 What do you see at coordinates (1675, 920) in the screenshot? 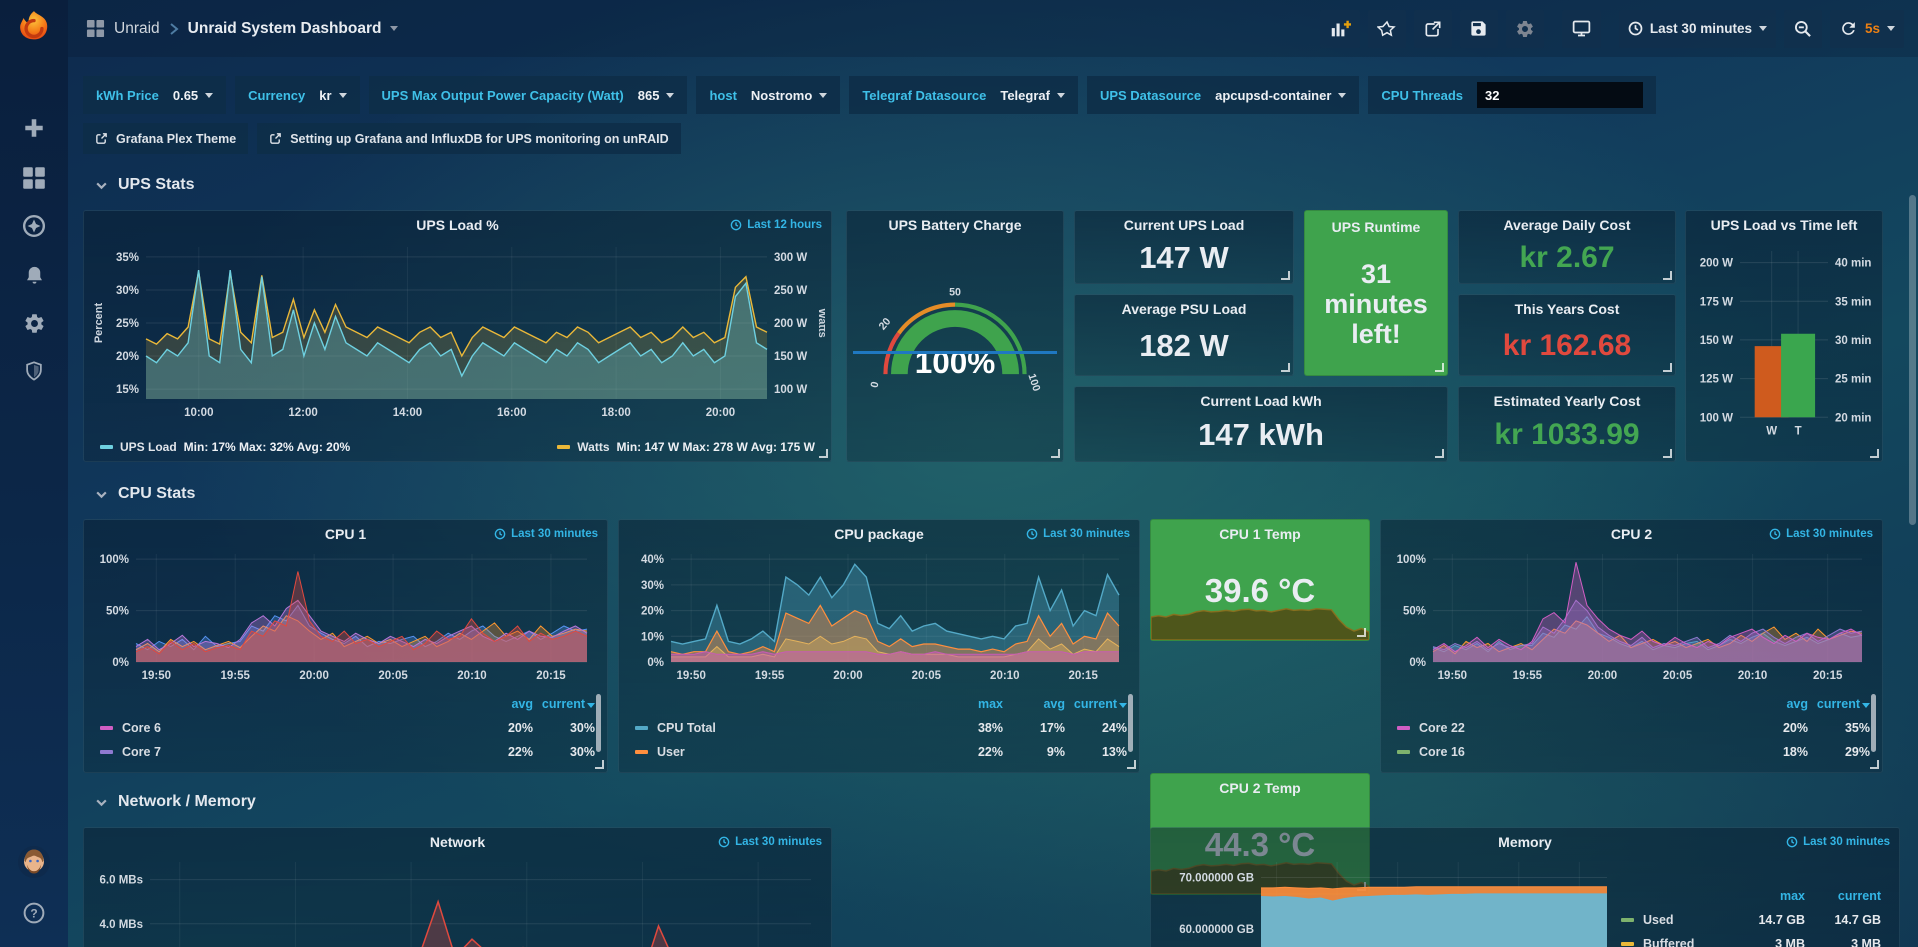
I see `legend-series-toggle: Used` at bounding box center [1675, 920].